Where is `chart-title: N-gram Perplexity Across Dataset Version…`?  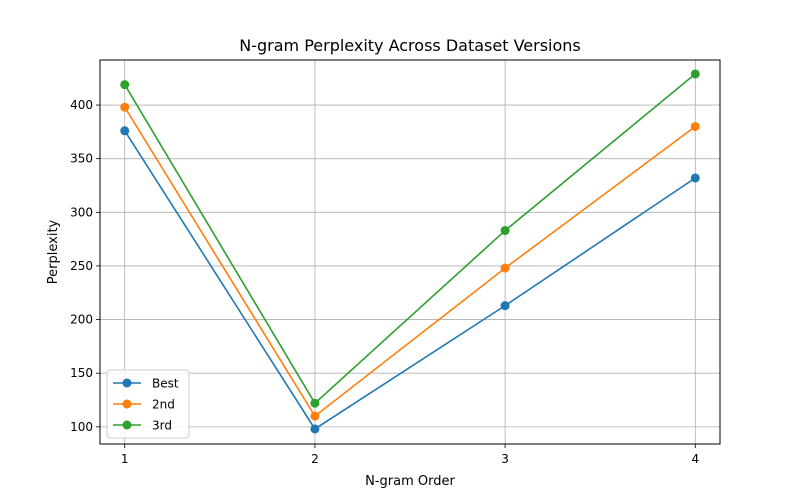
chart-title: N-gram Perplexity Across Dataset Version… is located at coordinates (410, 45).